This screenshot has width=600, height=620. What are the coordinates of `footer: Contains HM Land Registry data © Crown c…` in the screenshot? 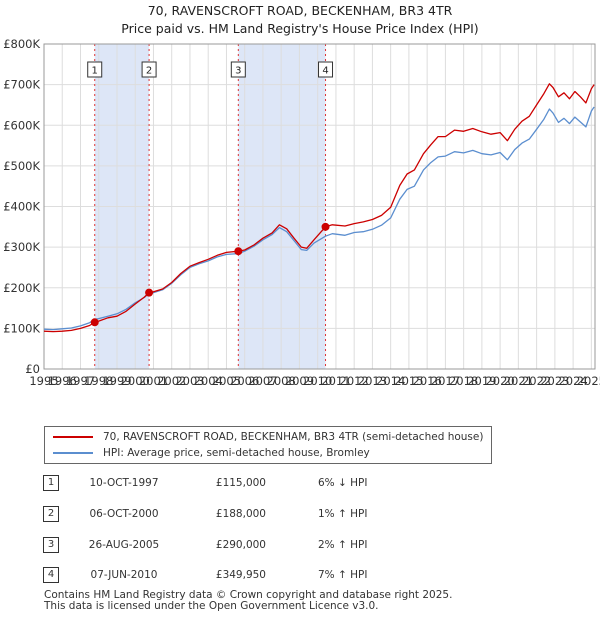 It's located at (248, 601).